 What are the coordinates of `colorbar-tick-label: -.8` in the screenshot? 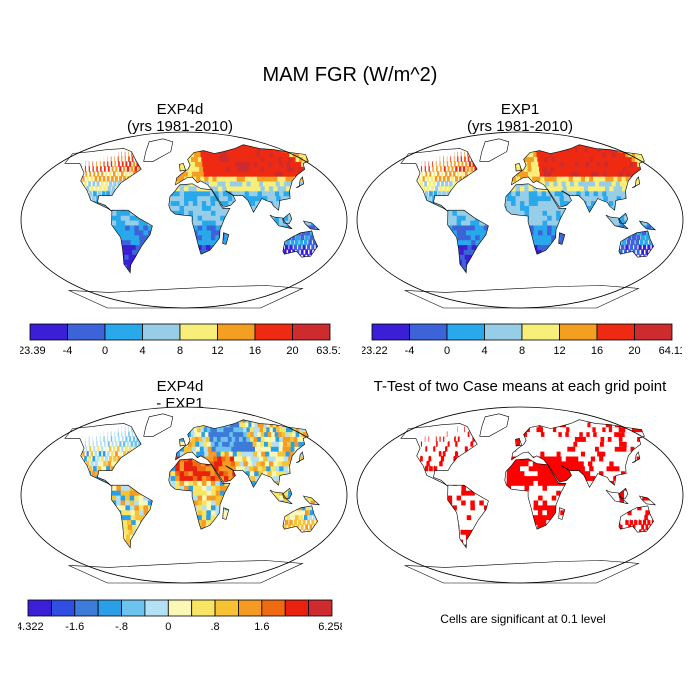 It's located at (121, 627).